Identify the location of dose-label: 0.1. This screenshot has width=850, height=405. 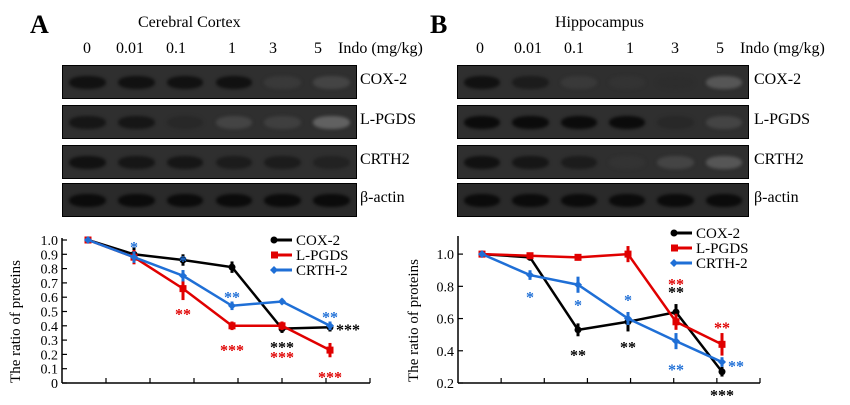
(176, 48).